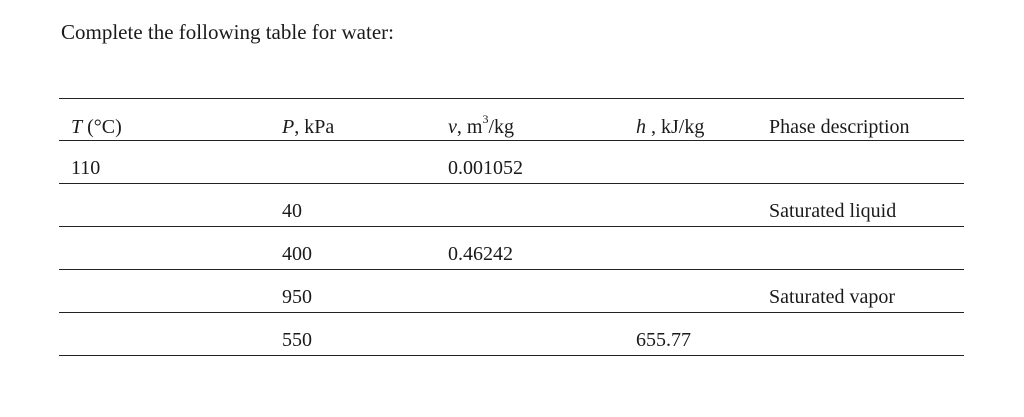  I want to click on cell-temperature: 110, so click(86, 168).